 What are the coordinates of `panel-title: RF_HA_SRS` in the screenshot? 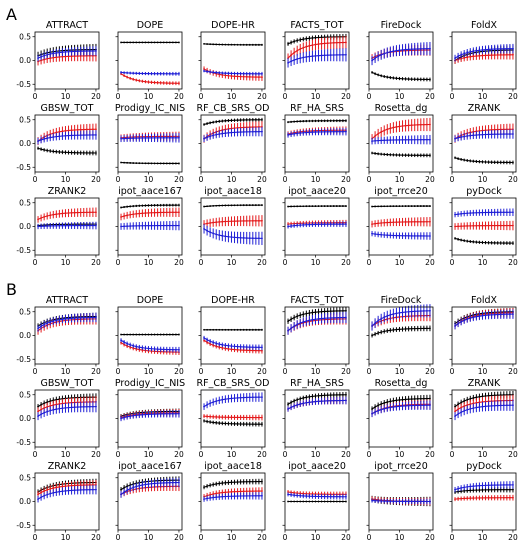 It's located at (317, 108).